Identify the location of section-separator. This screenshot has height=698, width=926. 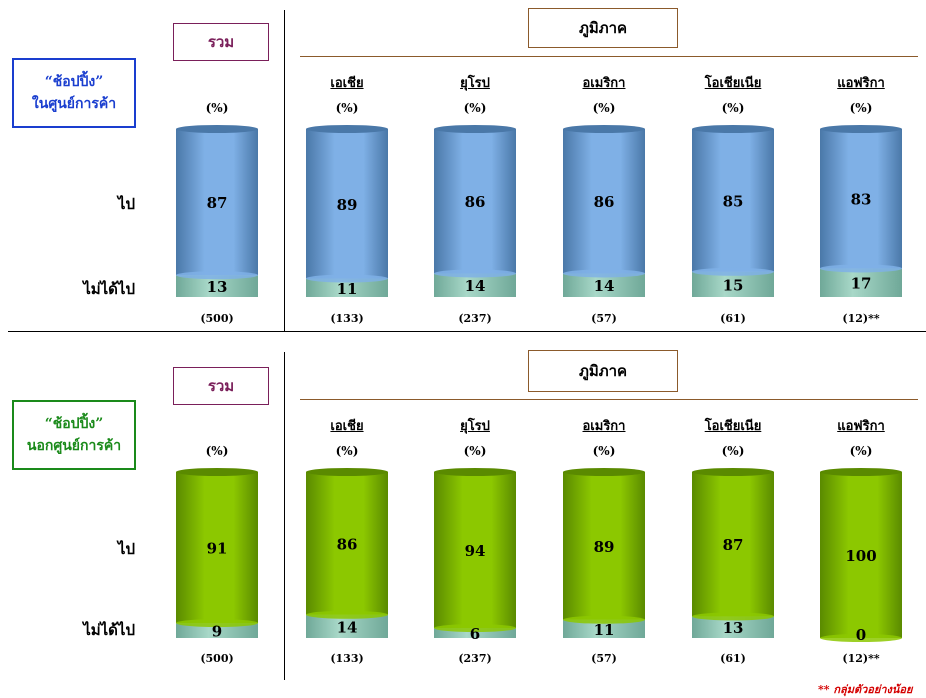
(467, 331).